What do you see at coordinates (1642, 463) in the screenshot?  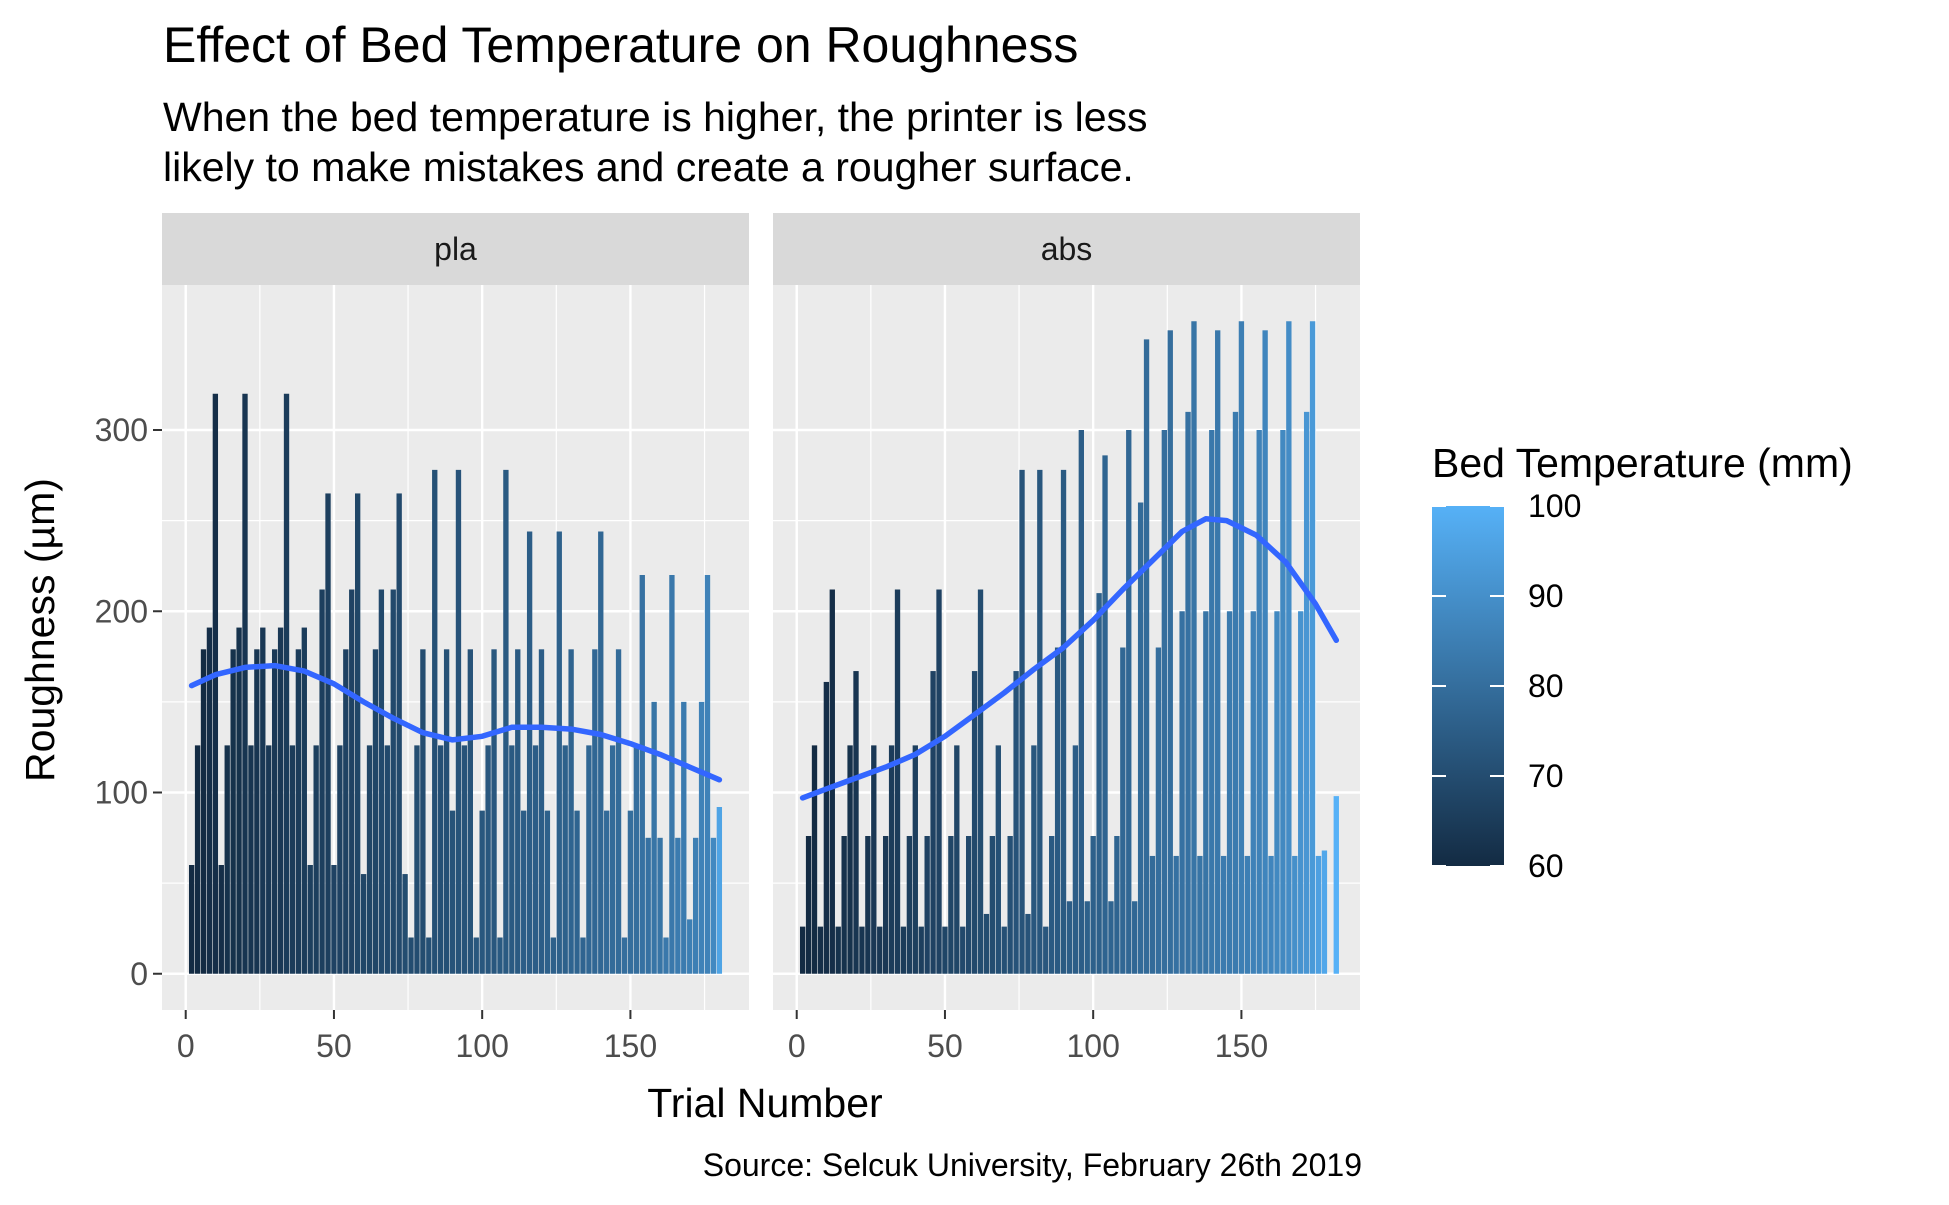 I see `legend-title: Bed Temperature (mm)` at bounding box center [1642, 463].